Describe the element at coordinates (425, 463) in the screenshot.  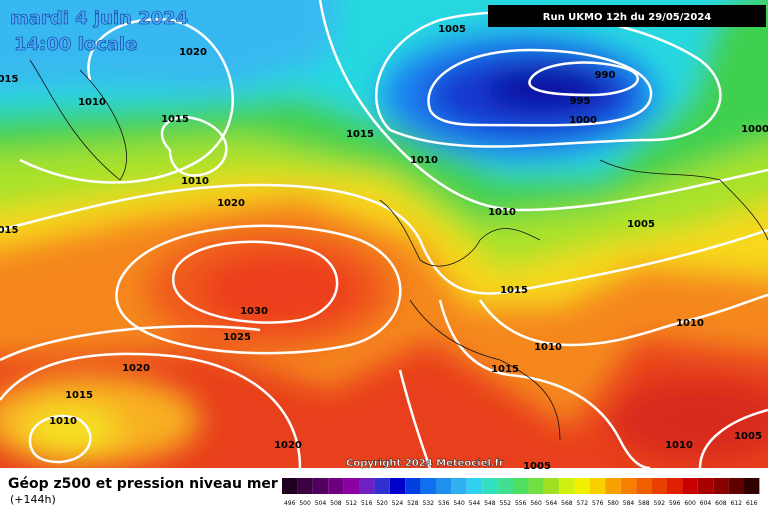
I see `copyright: Copyright 2024 Meteociel.fr` at that location.